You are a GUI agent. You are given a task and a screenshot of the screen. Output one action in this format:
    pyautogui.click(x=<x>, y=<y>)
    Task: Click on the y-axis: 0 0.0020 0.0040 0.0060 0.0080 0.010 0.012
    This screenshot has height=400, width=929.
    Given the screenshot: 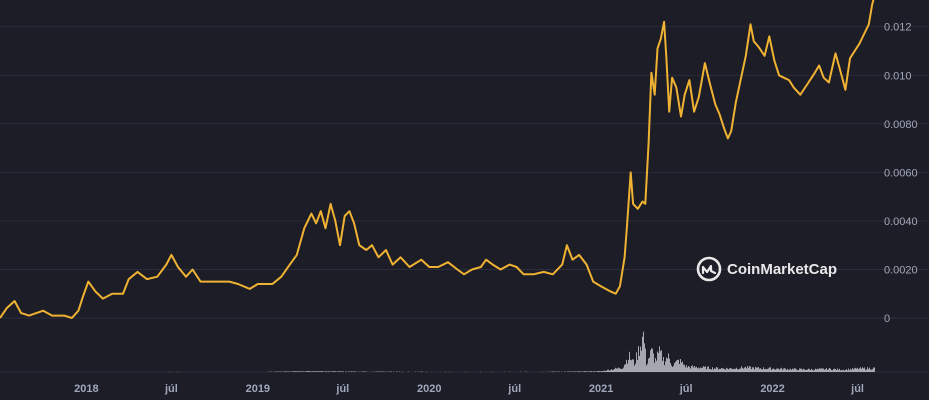 What is the action you would take?
    pyautogui.click(x=901, y=173)
    